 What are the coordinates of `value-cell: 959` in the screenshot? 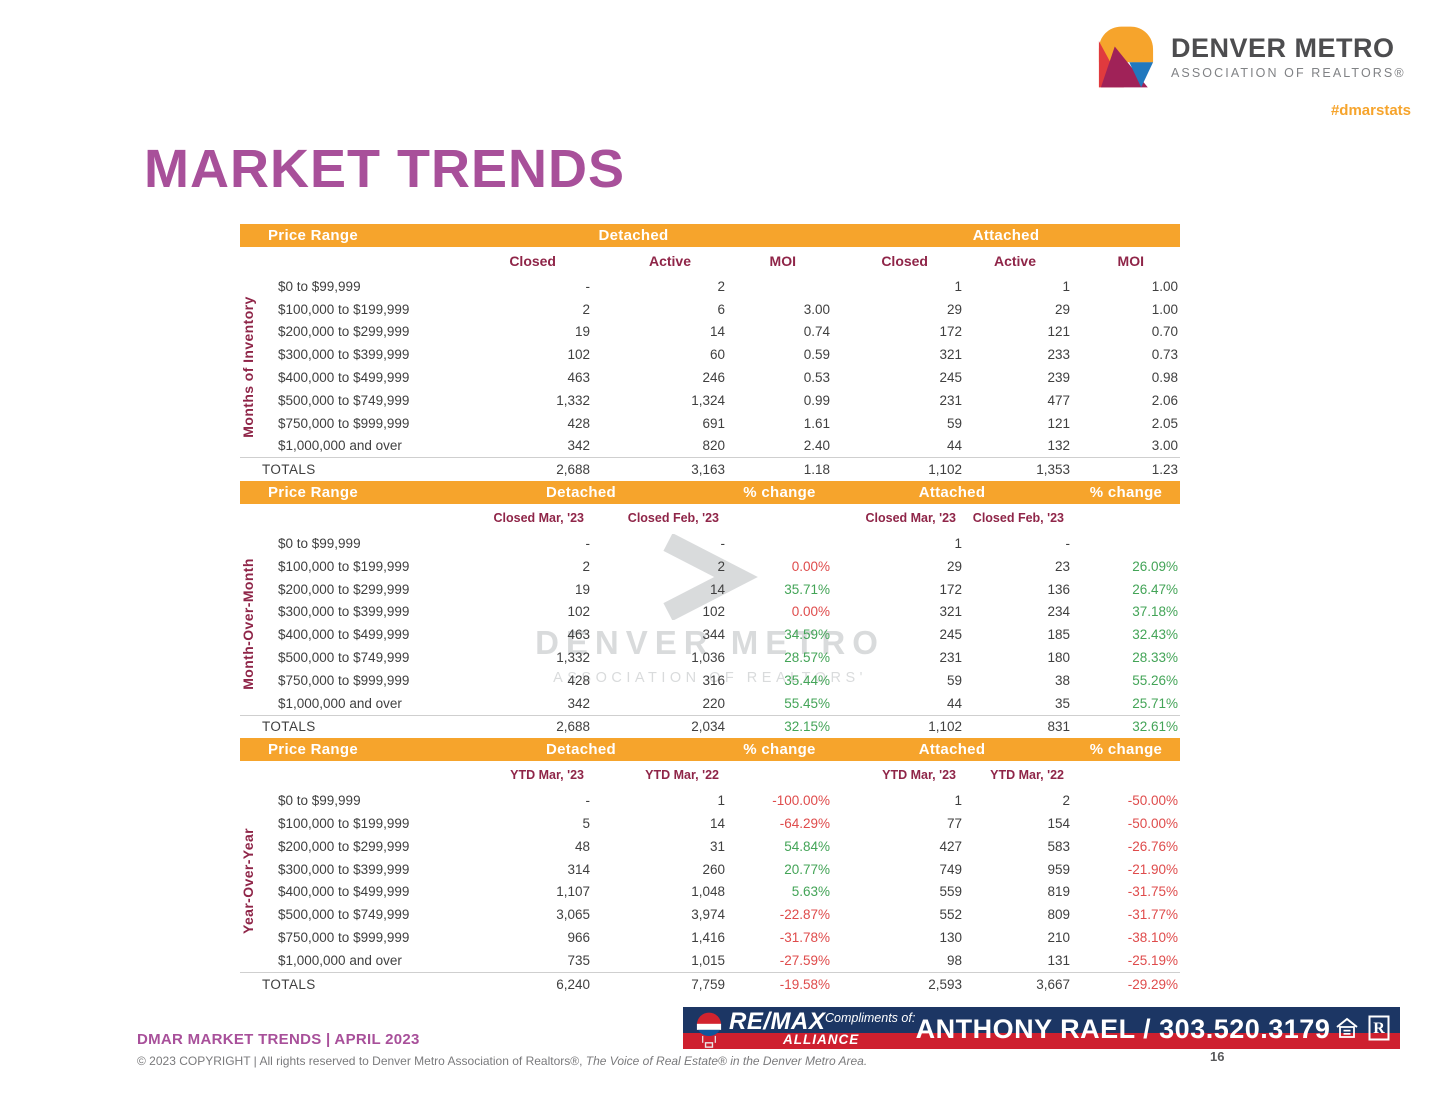 It's located at (1058, 869).